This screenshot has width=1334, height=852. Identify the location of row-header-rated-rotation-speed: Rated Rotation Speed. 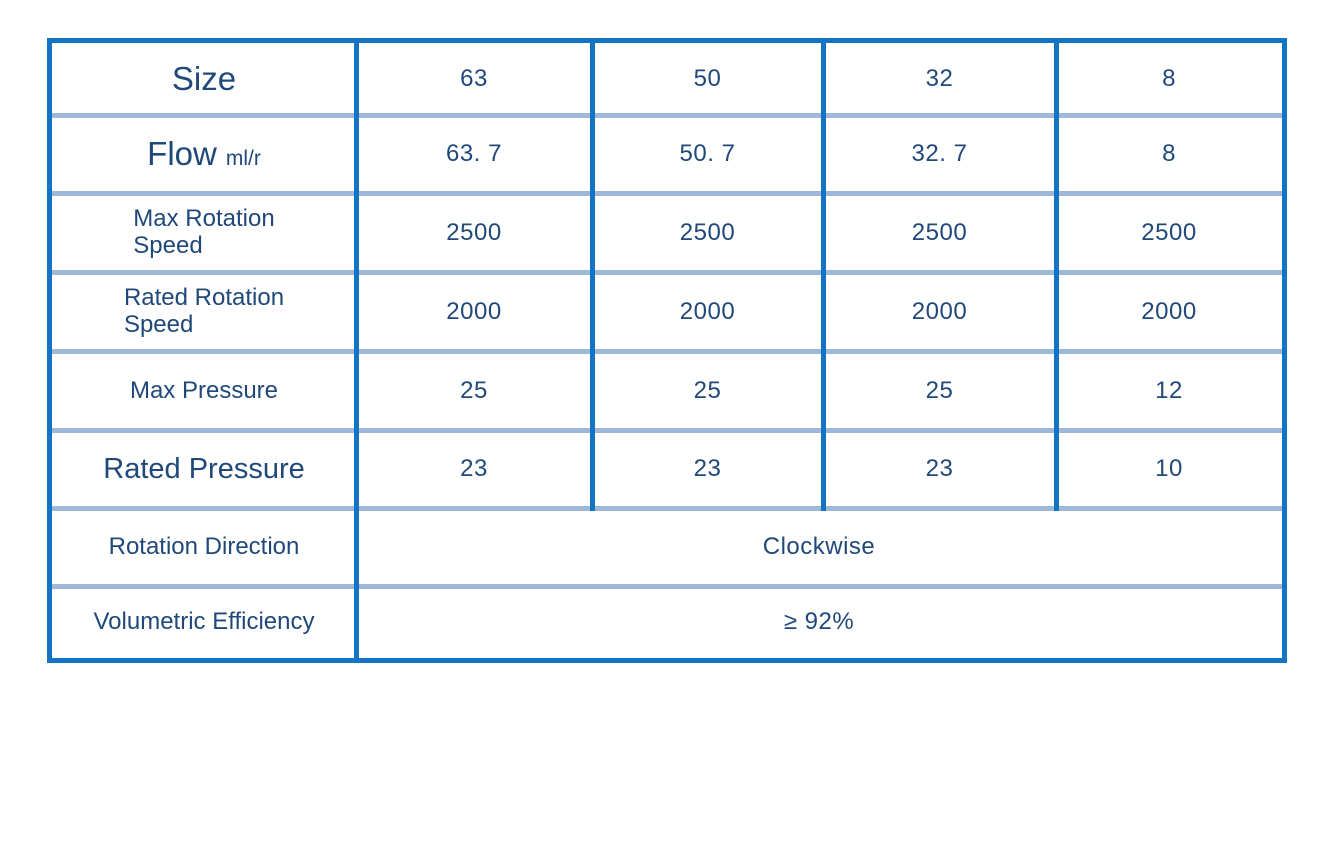
(204, 311).